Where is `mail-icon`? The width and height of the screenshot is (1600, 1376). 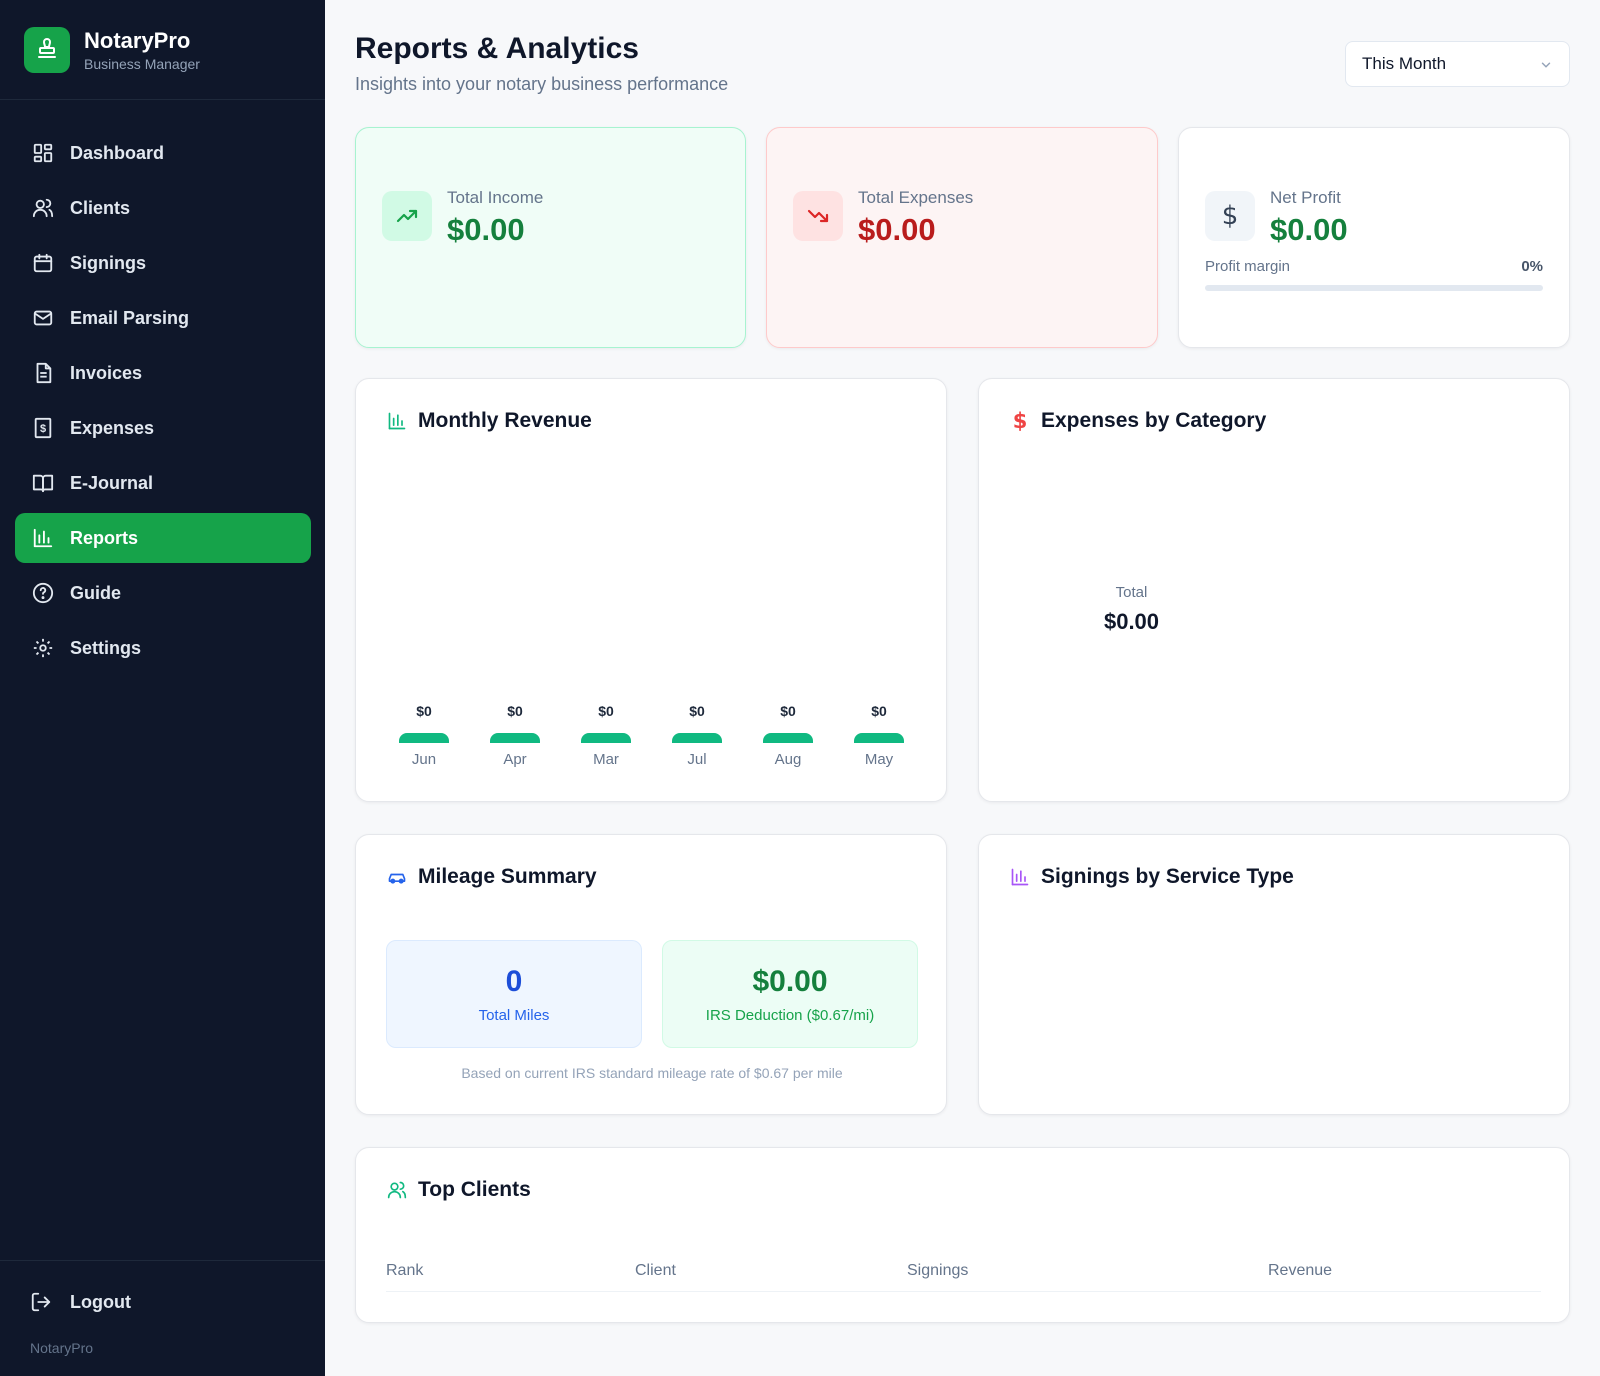
mail-icon is located at coordinates (43, 318).